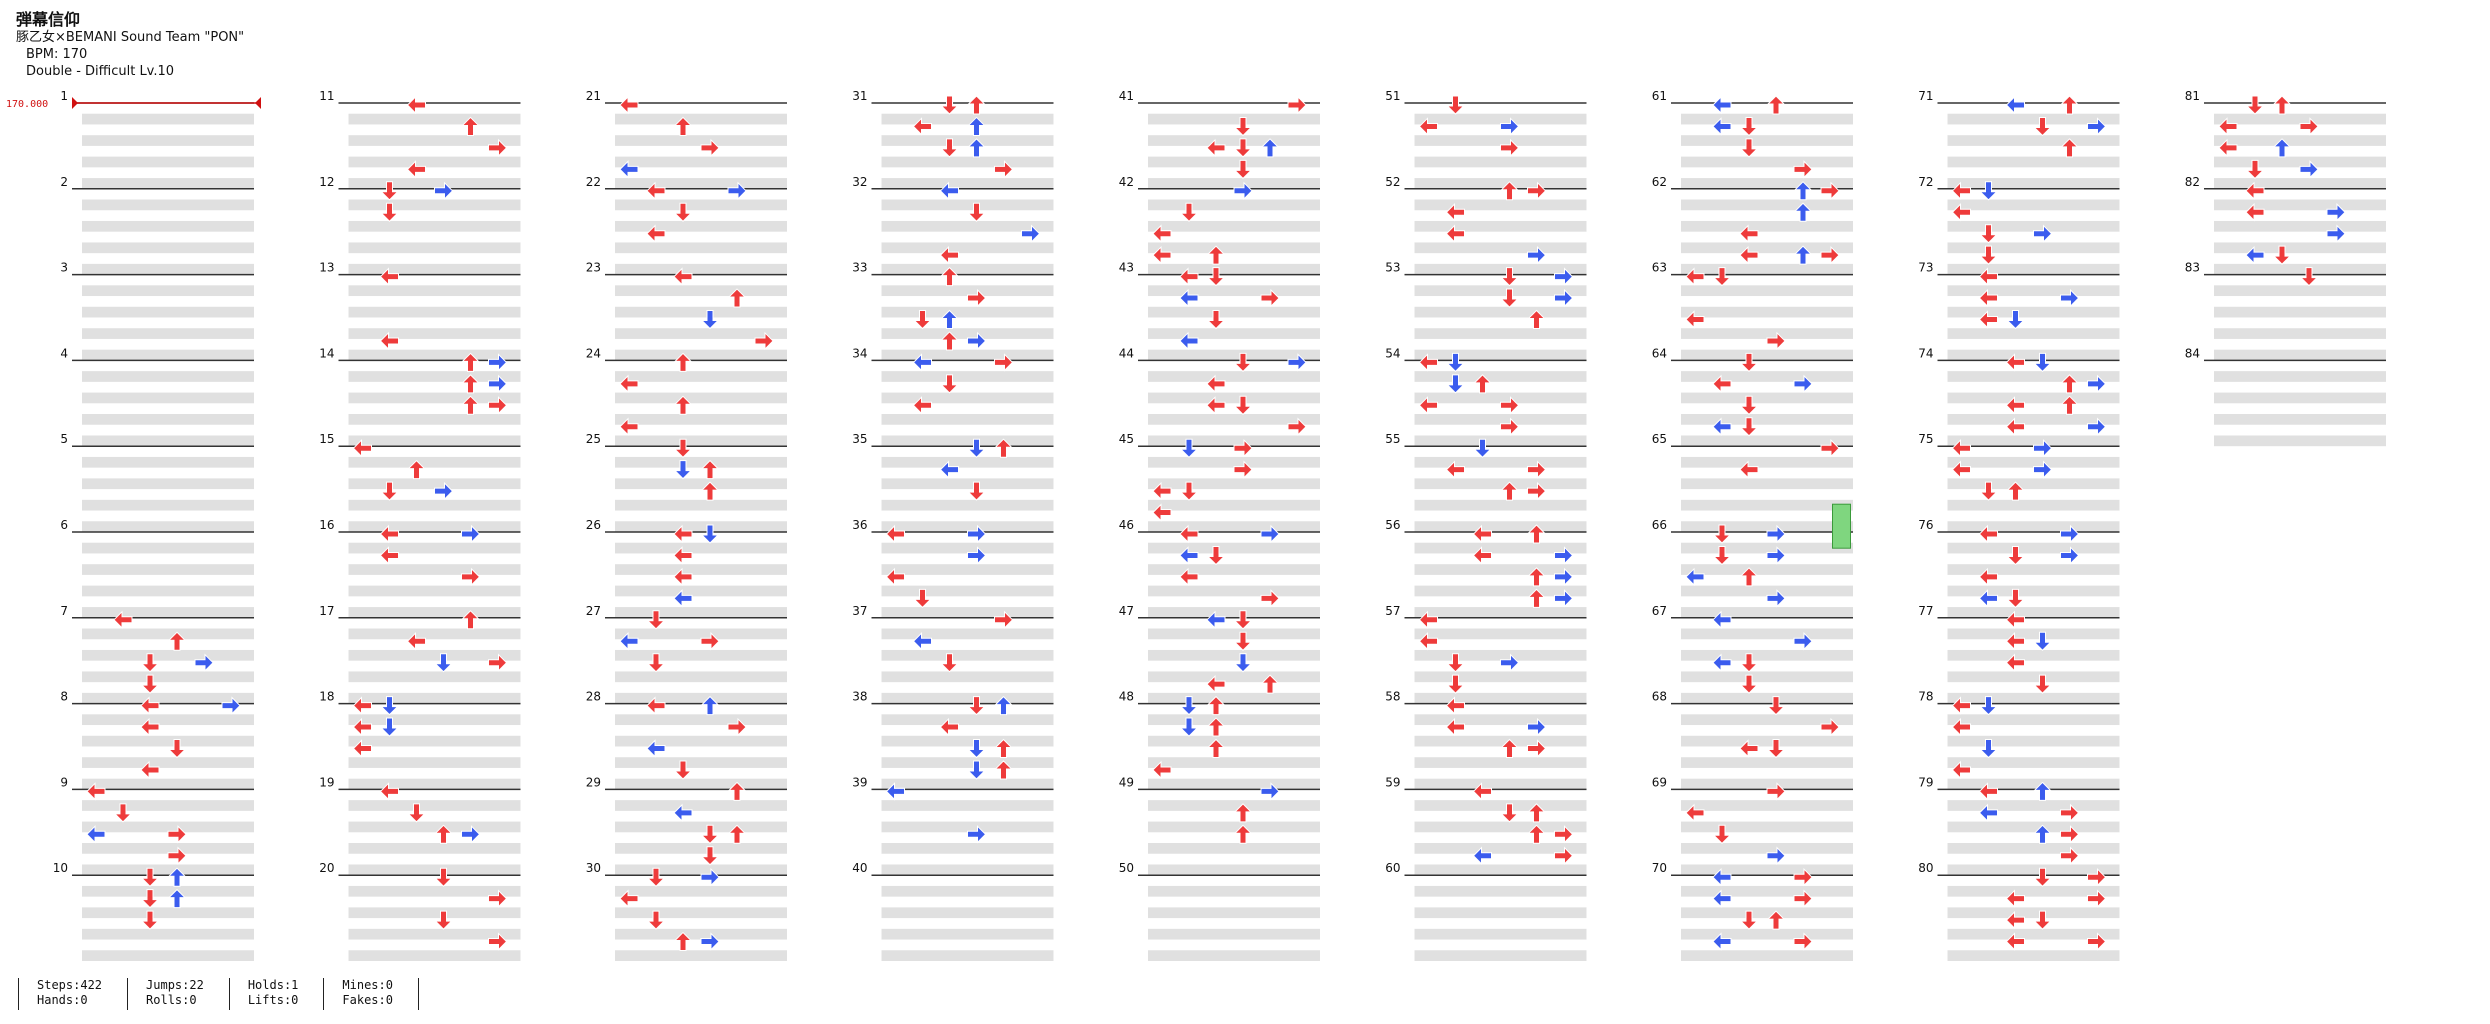  I want to click on stat-holds: Holds:1, so click(273, 985).